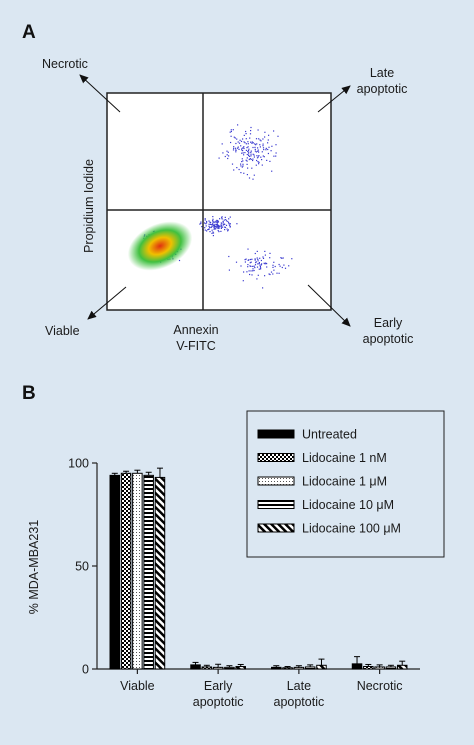 This screenshot has height=745, width=474. What do you see at coordinates (276, 457) in the screenshot?
I see `legend-swatch` at bounding box center [276, 457].